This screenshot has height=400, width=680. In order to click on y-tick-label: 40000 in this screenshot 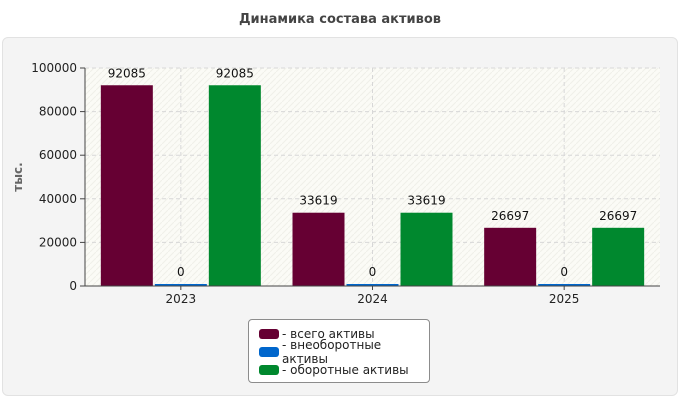, I will do `click(58, 199)`.